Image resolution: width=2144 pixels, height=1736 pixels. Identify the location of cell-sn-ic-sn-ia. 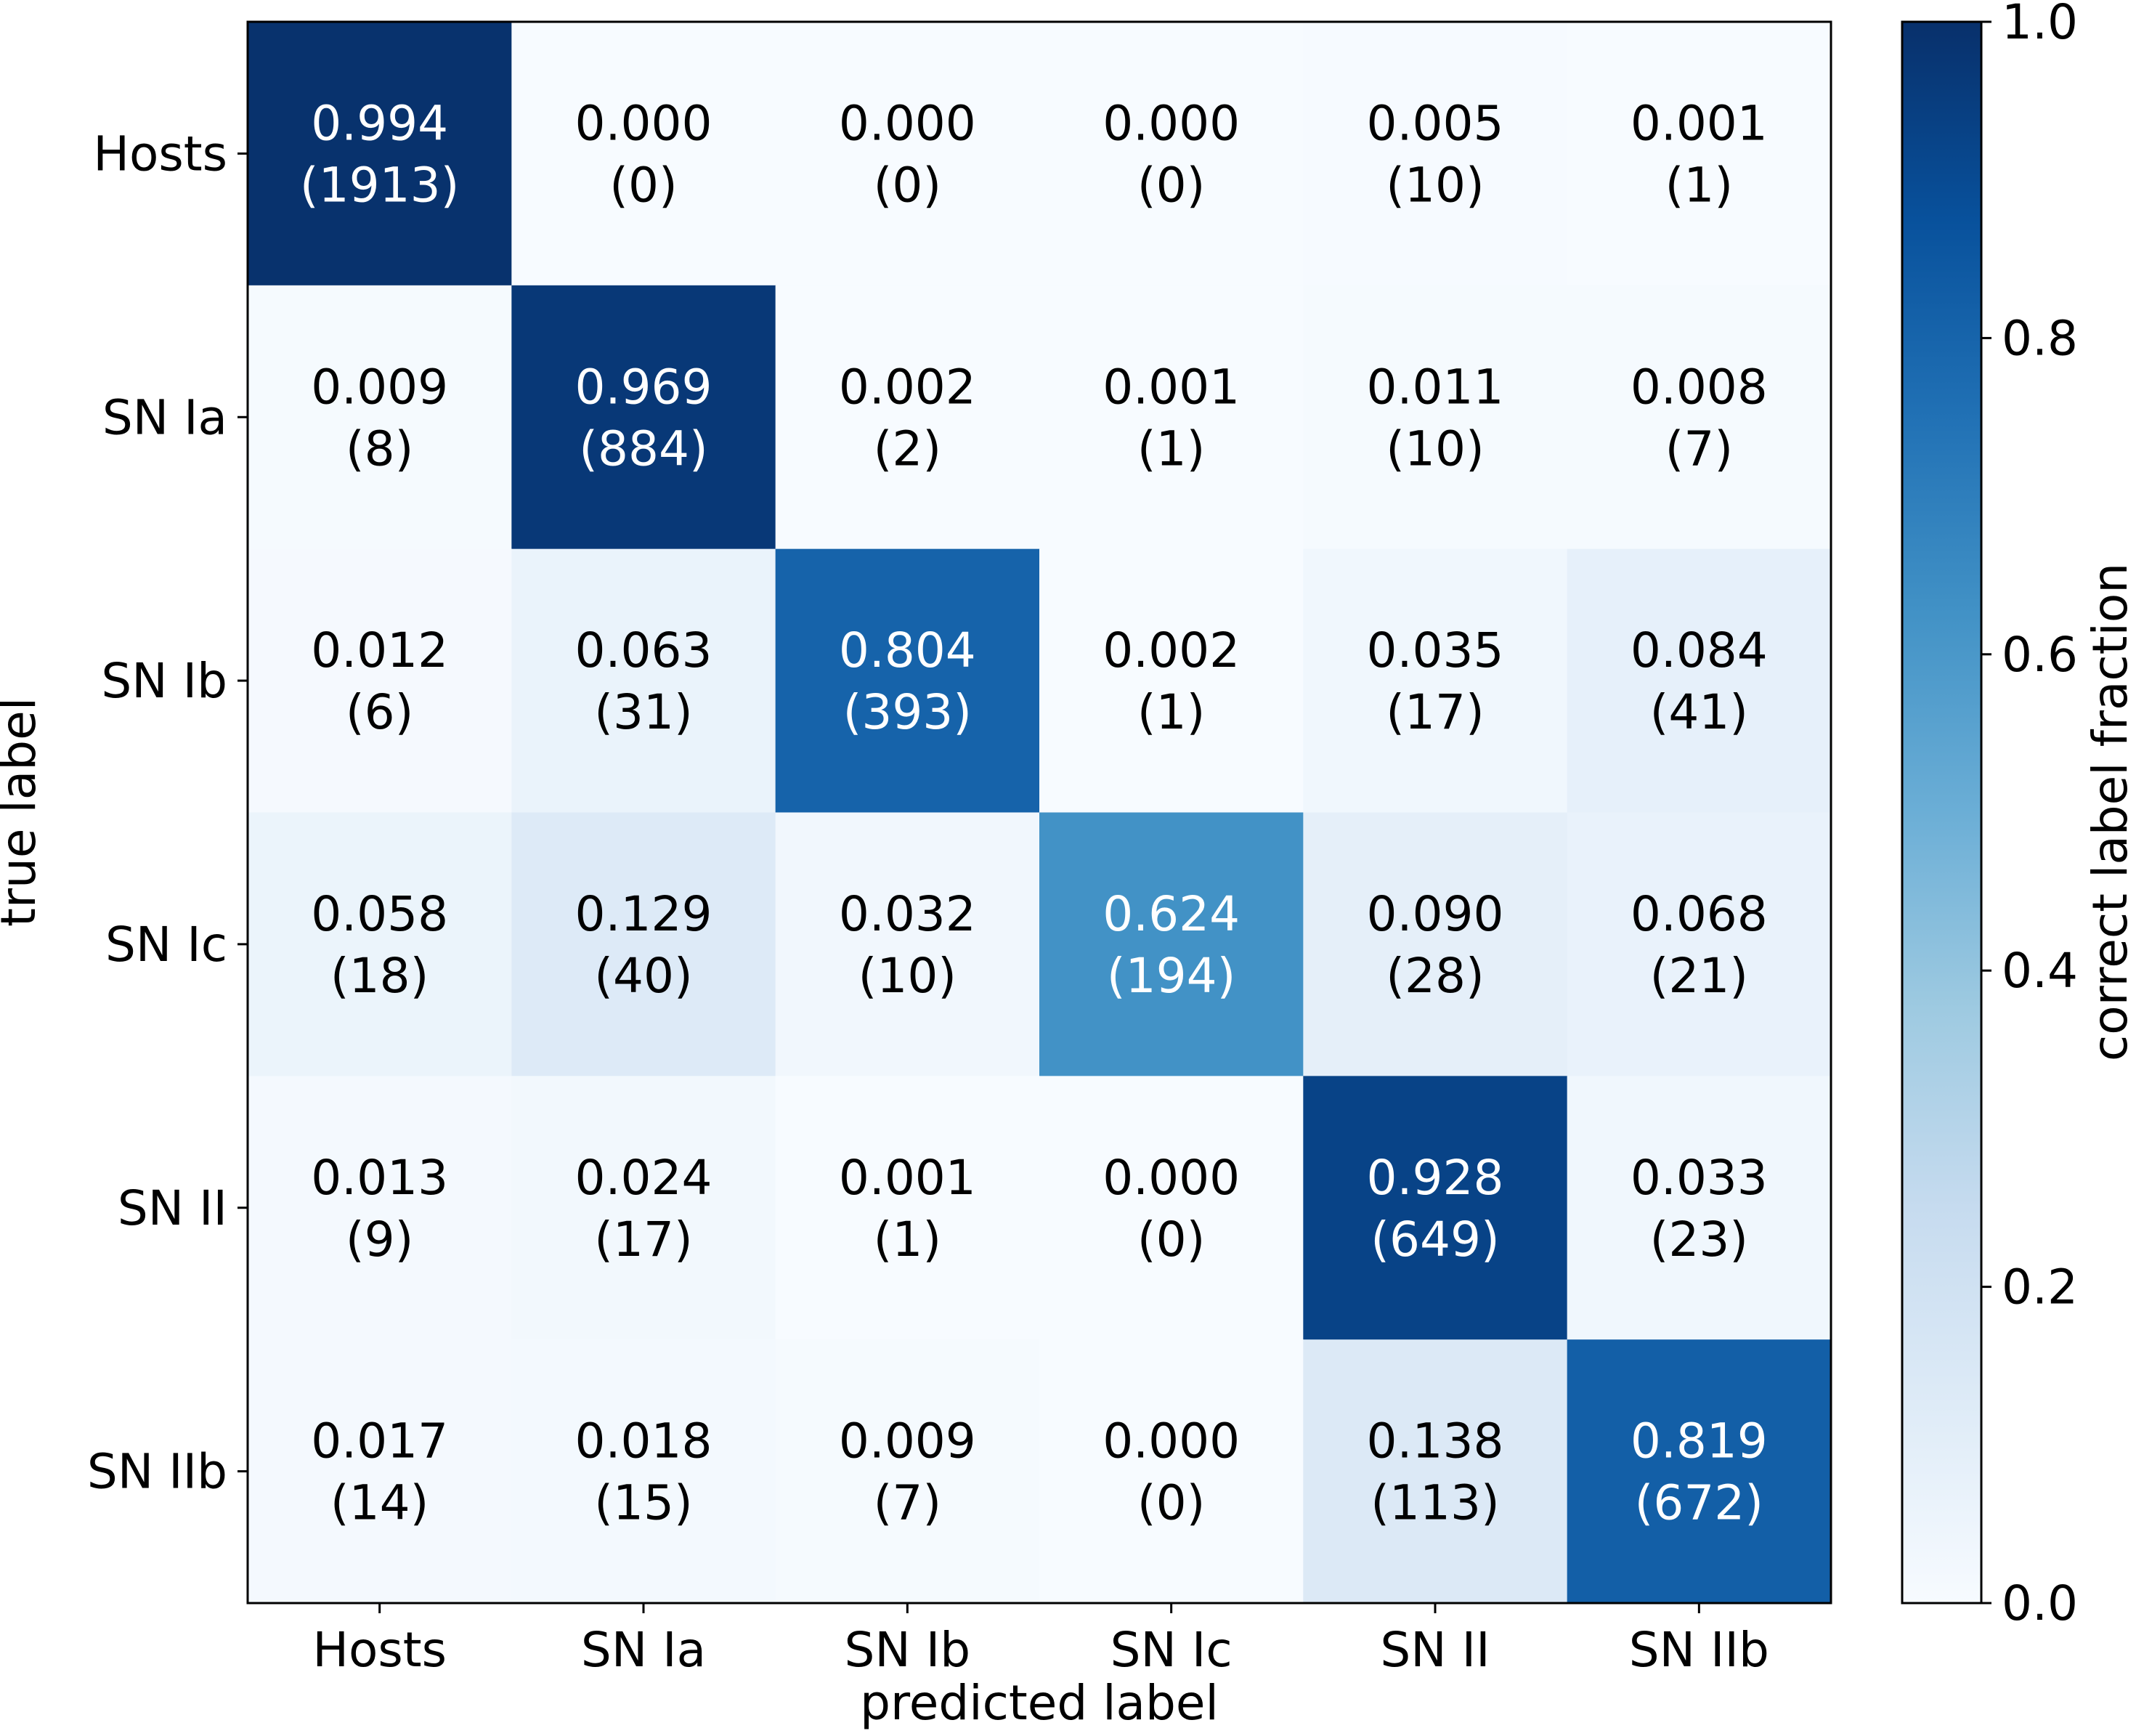
(643, 944).